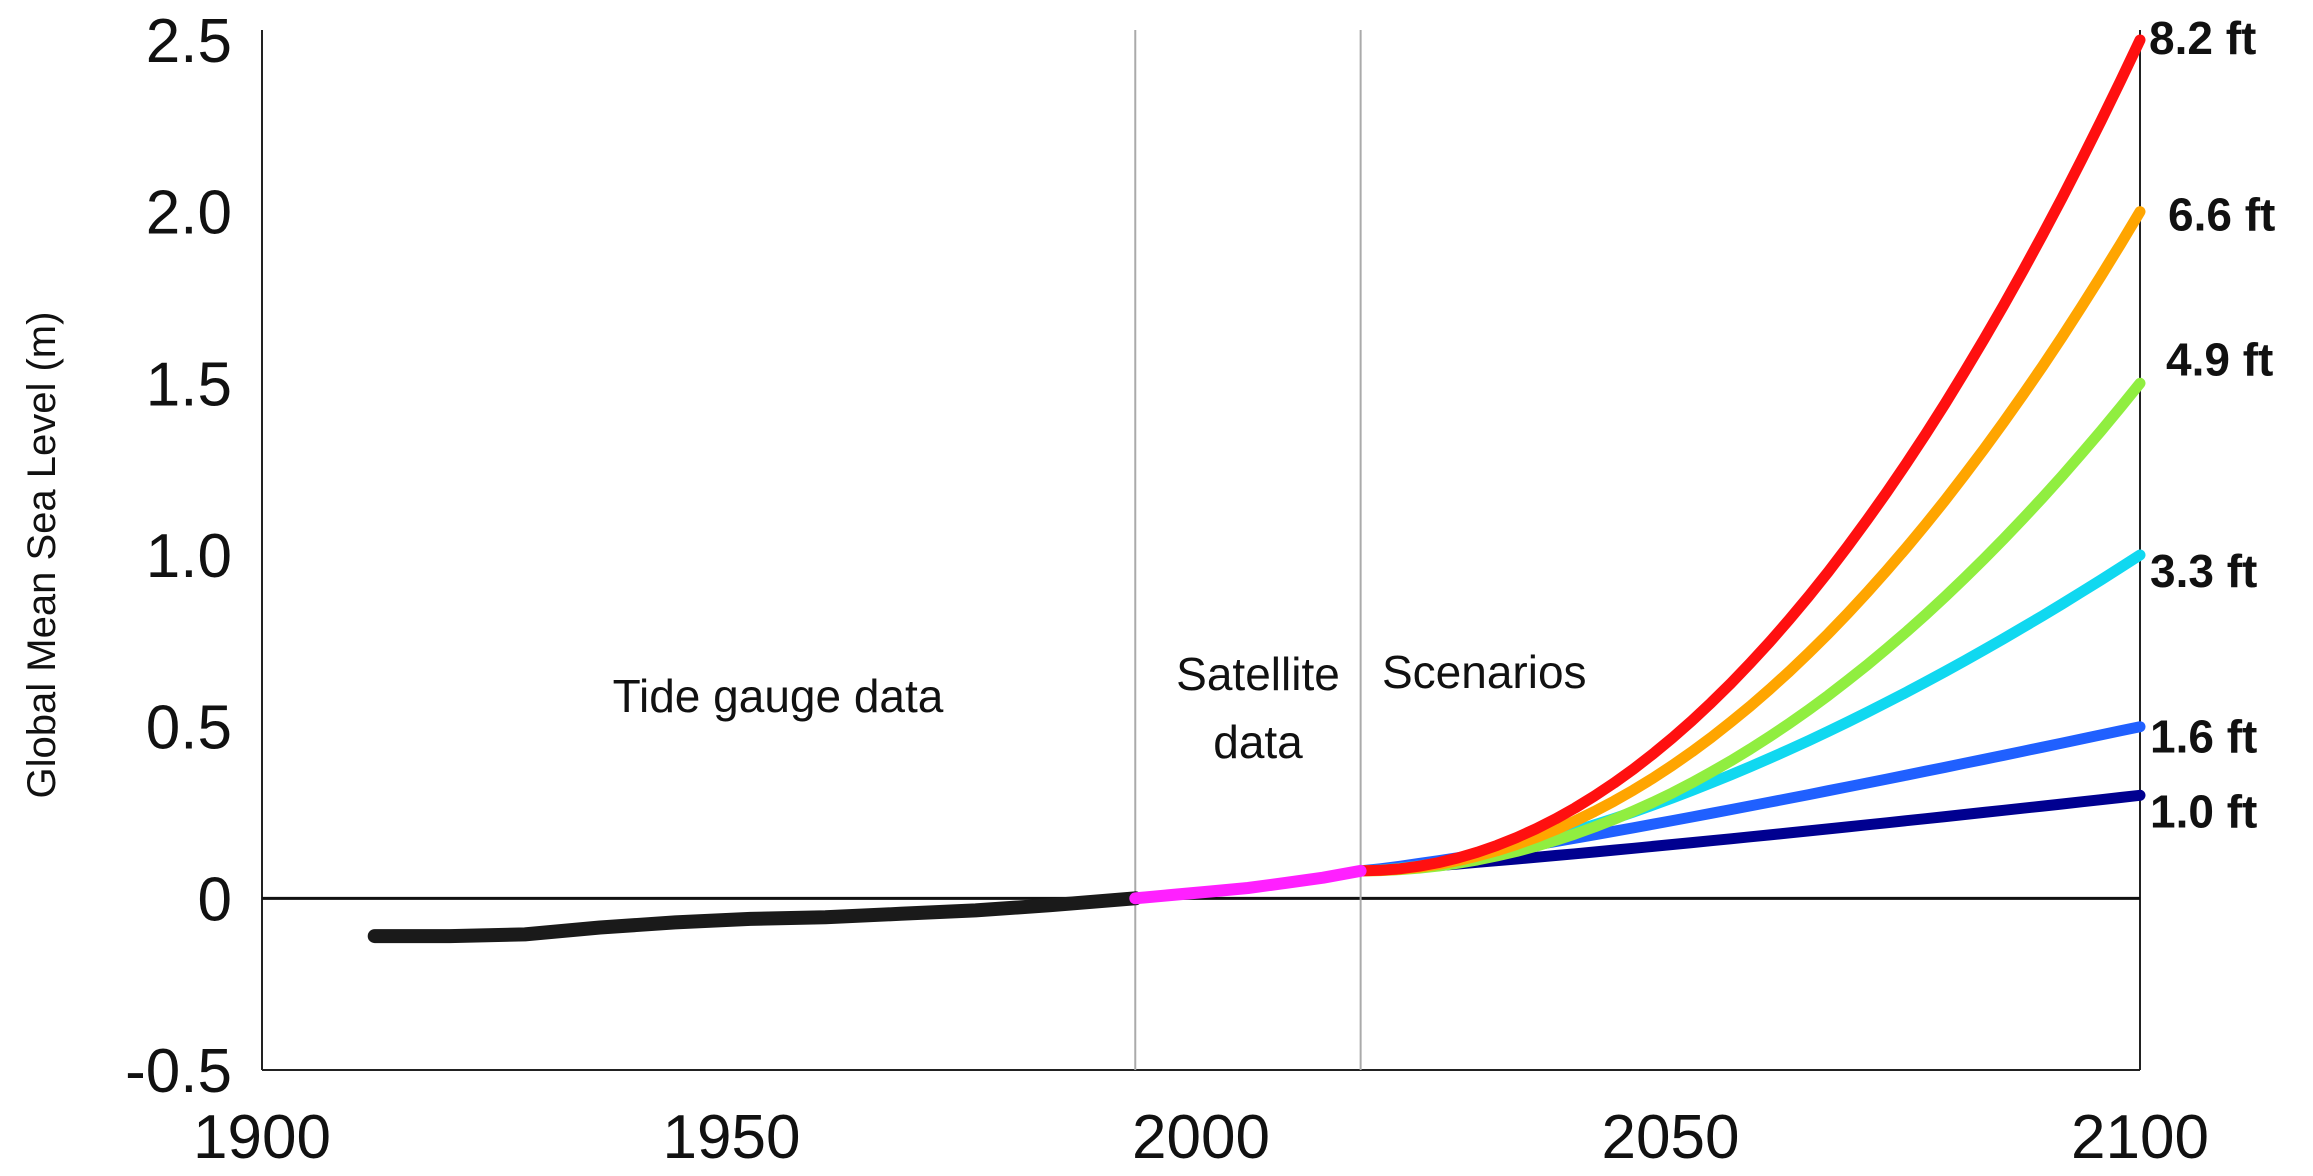 This screenshot has height=1176, width=2313. I want to click on y-tick-label: 0, so click(215, 899).